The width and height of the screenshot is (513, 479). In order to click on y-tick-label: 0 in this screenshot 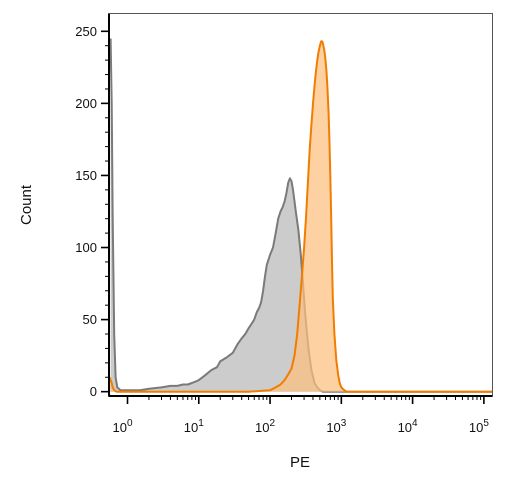, I will do `click(93, 391)`.